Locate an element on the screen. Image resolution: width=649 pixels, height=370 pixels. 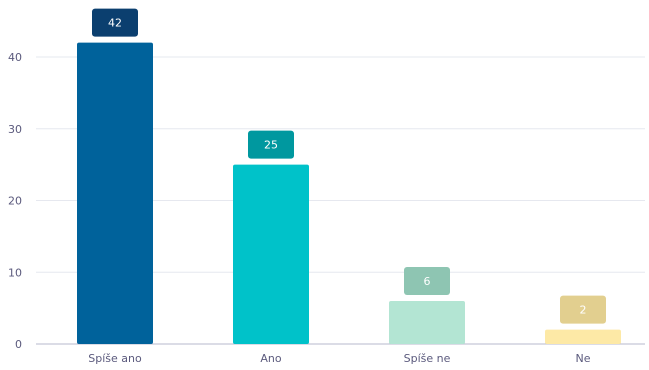
x-tick-label: Ano is located at coordinates (270, 358).